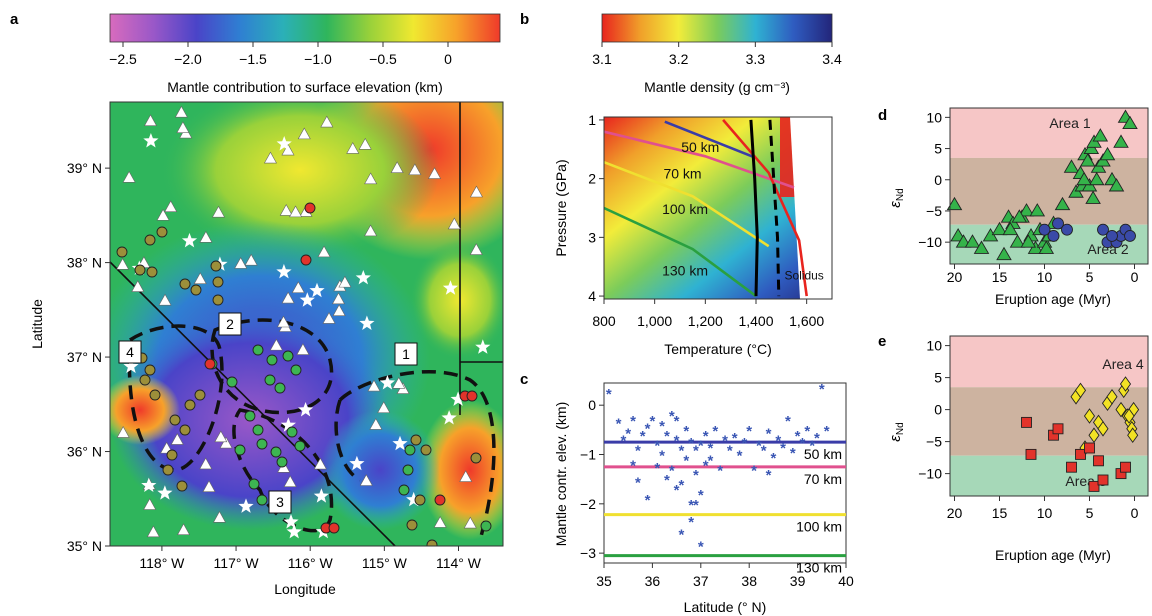  Describe the element at coordinates (896, 197) in the screenshot. I see `panel-d-y-label: εNd` at that location.